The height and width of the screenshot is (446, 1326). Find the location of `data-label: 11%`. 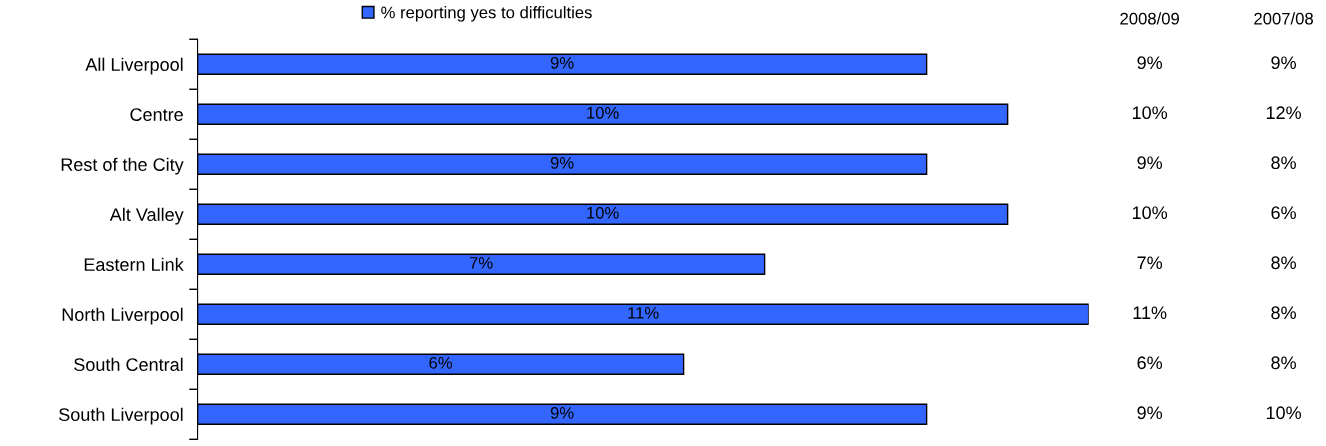

data-label: 11% is located at coordinates (643, 313).